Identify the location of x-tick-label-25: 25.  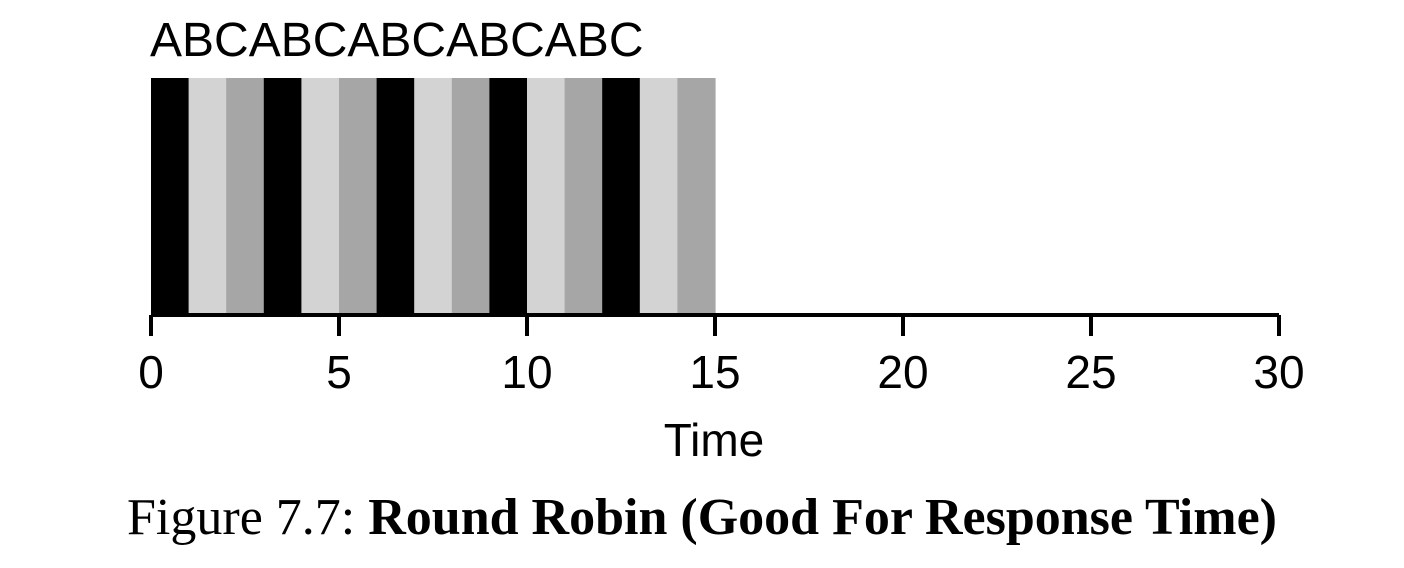
(1090, 372).